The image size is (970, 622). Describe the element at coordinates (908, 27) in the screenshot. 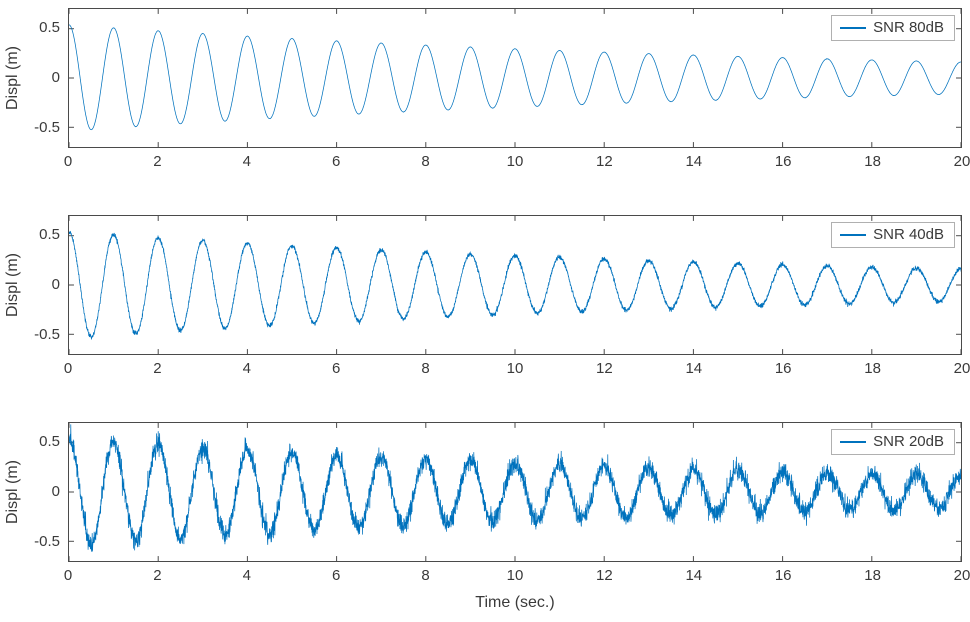

I see `legend-label: SNR 80dB` at that location.